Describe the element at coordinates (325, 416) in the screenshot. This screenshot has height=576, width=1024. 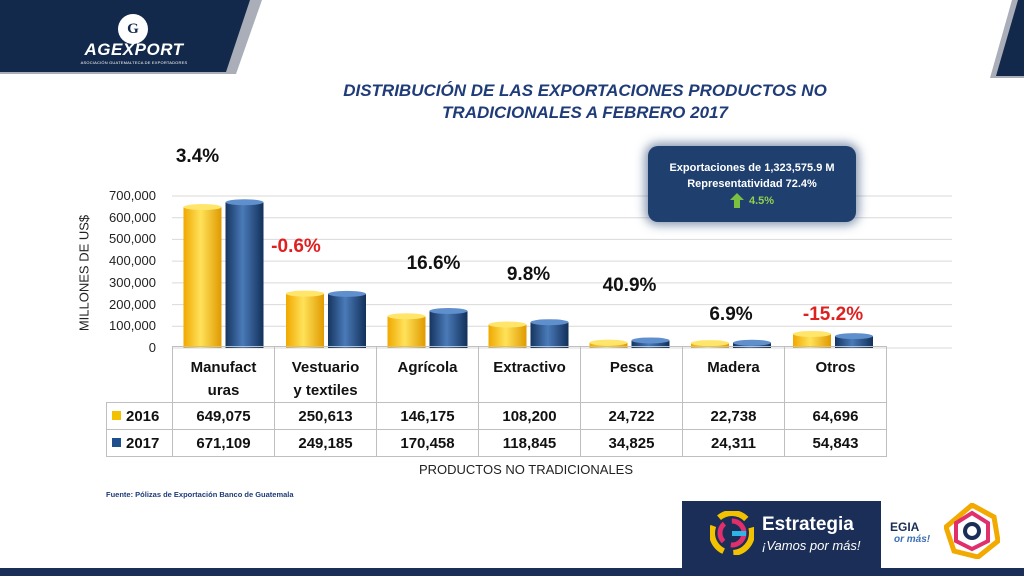
I see `table-cell-2016-1: 250,613` at that location.